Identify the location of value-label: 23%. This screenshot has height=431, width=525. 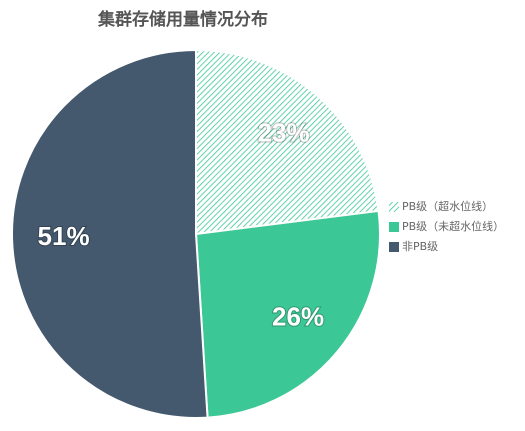
(284, 133).